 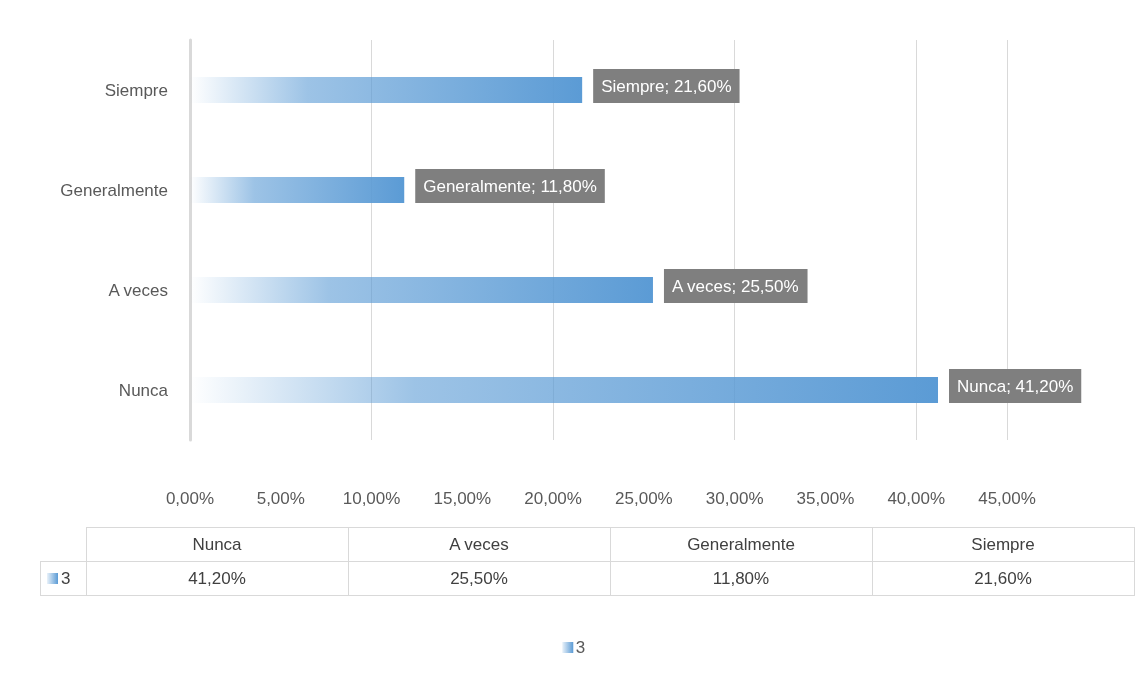 I want to click on text: 21,60%, so click(x=1003, y=578).